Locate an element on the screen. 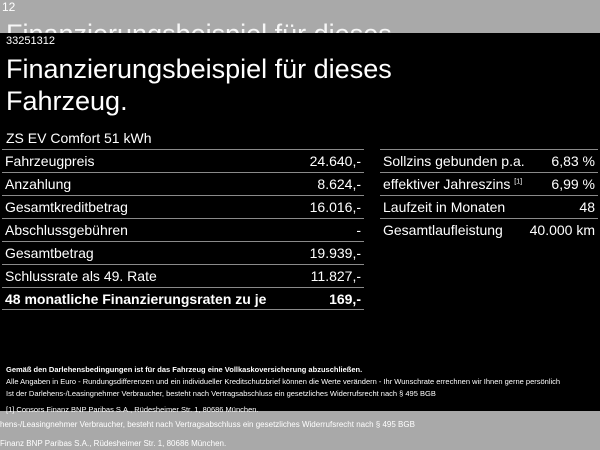 The height and width of the screenshot is (450, 600). row-value: 8.624,- is located at coordinates (339, 184).